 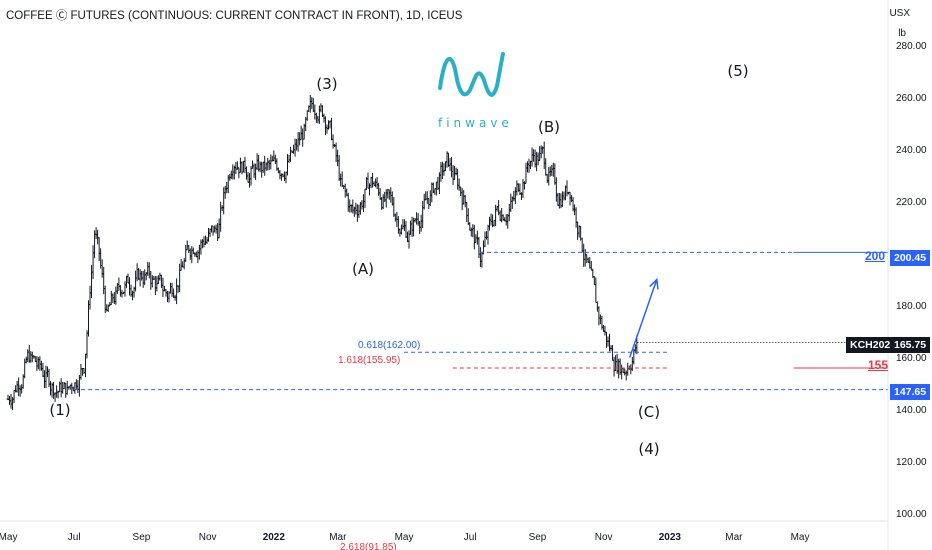 What do you see at coordinates (902, 33) in the screenshot?
I see `price-unit-line2: lb` at bounding box center [902, 33].